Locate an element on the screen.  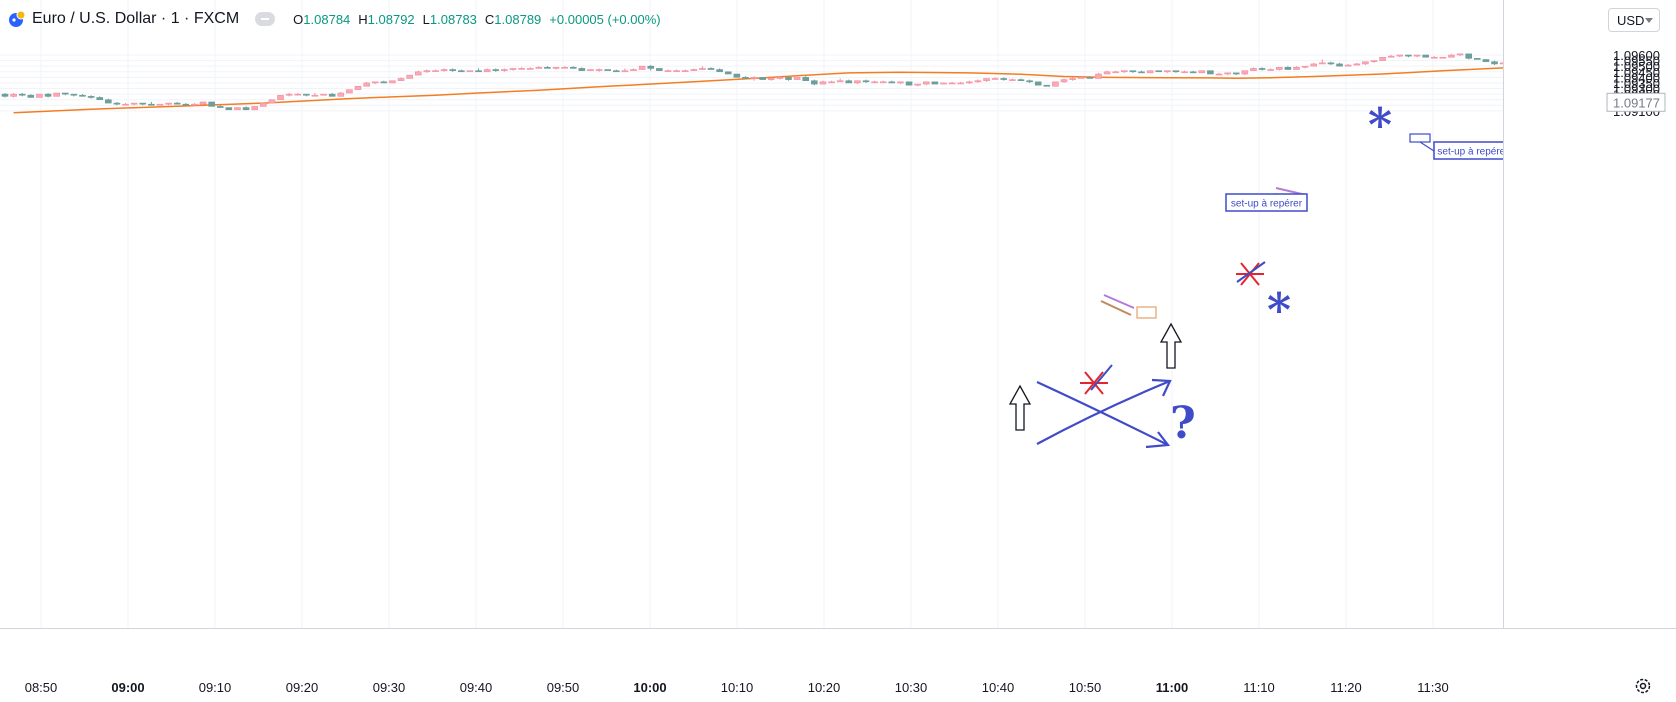
gear-icon is located at coordinates (1643, 686).